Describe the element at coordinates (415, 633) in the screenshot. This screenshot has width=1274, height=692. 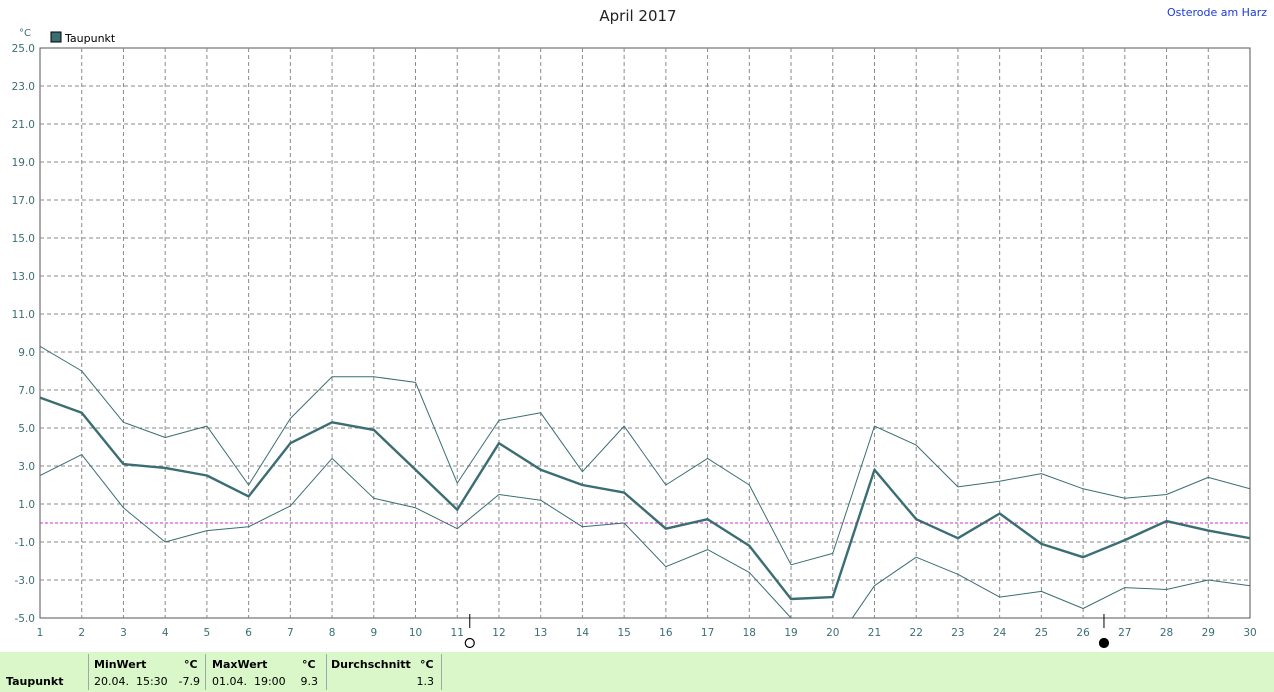
I see `x-tick-label: 10` at that location.